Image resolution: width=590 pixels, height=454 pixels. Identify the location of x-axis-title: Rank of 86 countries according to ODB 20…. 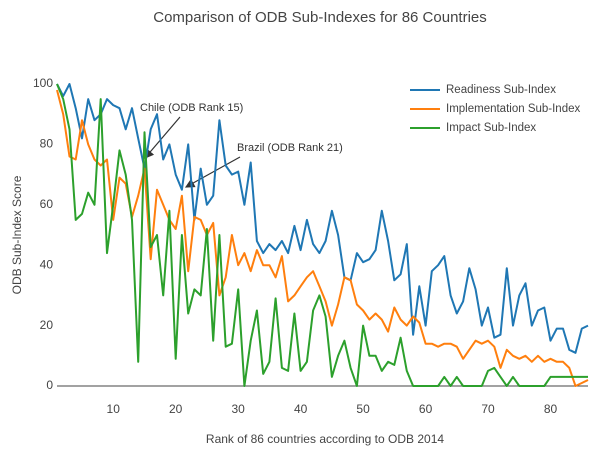
(325, 439).